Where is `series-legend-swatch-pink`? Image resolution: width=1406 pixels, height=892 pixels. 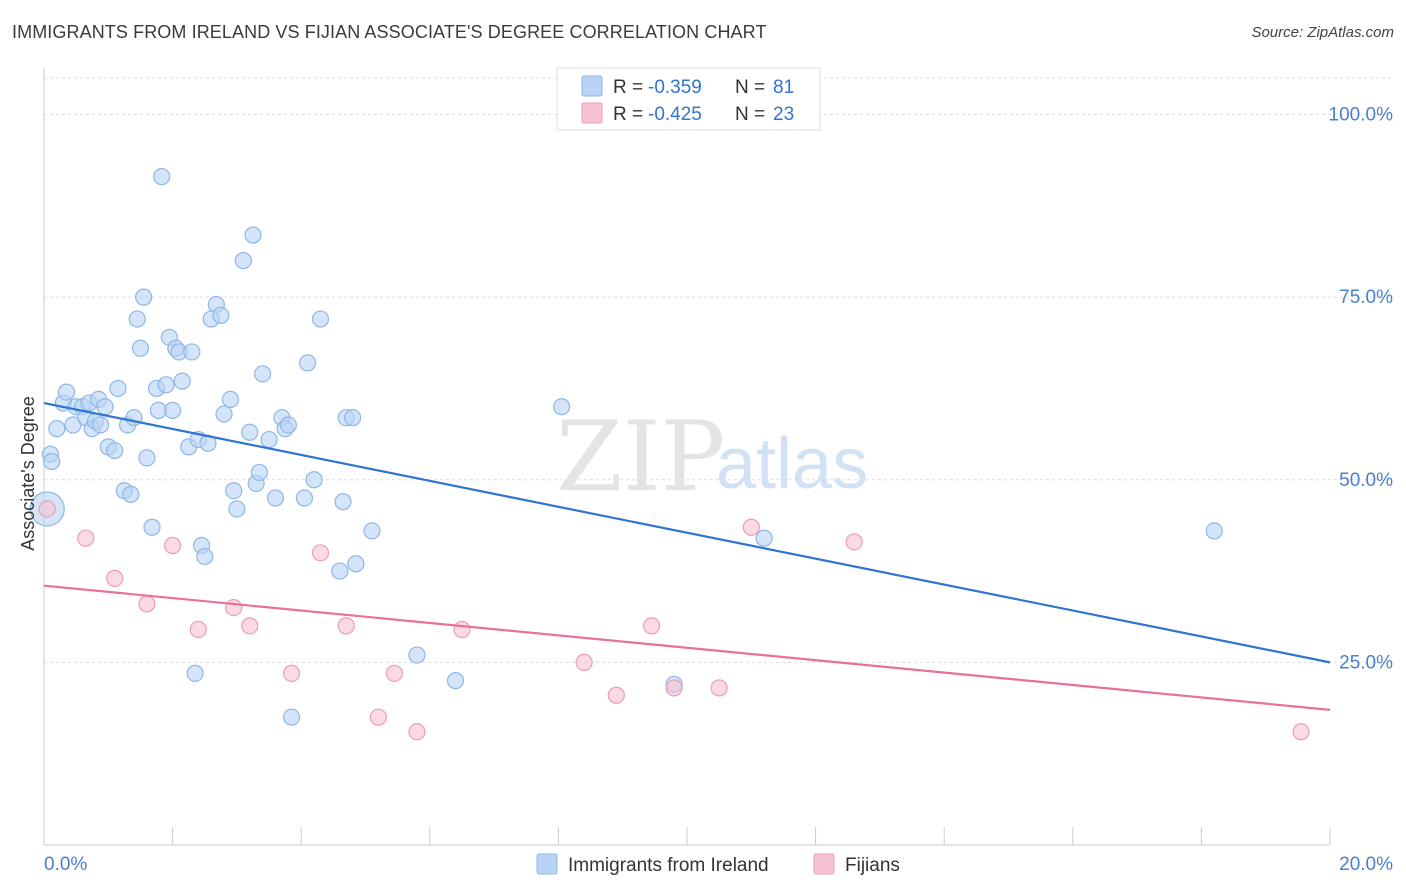 series-legend-swatch-pink is located at coordinates (824, 864).